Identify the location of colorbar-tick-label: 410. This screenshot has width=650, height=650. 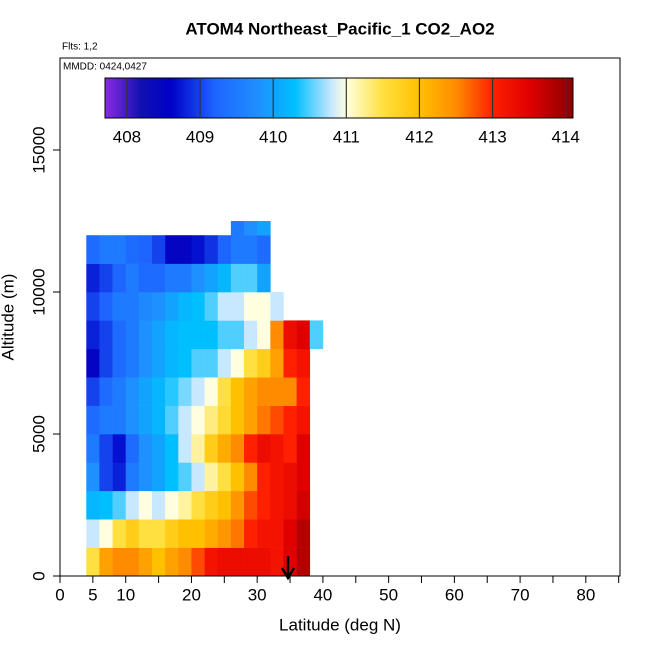
(273, 136).